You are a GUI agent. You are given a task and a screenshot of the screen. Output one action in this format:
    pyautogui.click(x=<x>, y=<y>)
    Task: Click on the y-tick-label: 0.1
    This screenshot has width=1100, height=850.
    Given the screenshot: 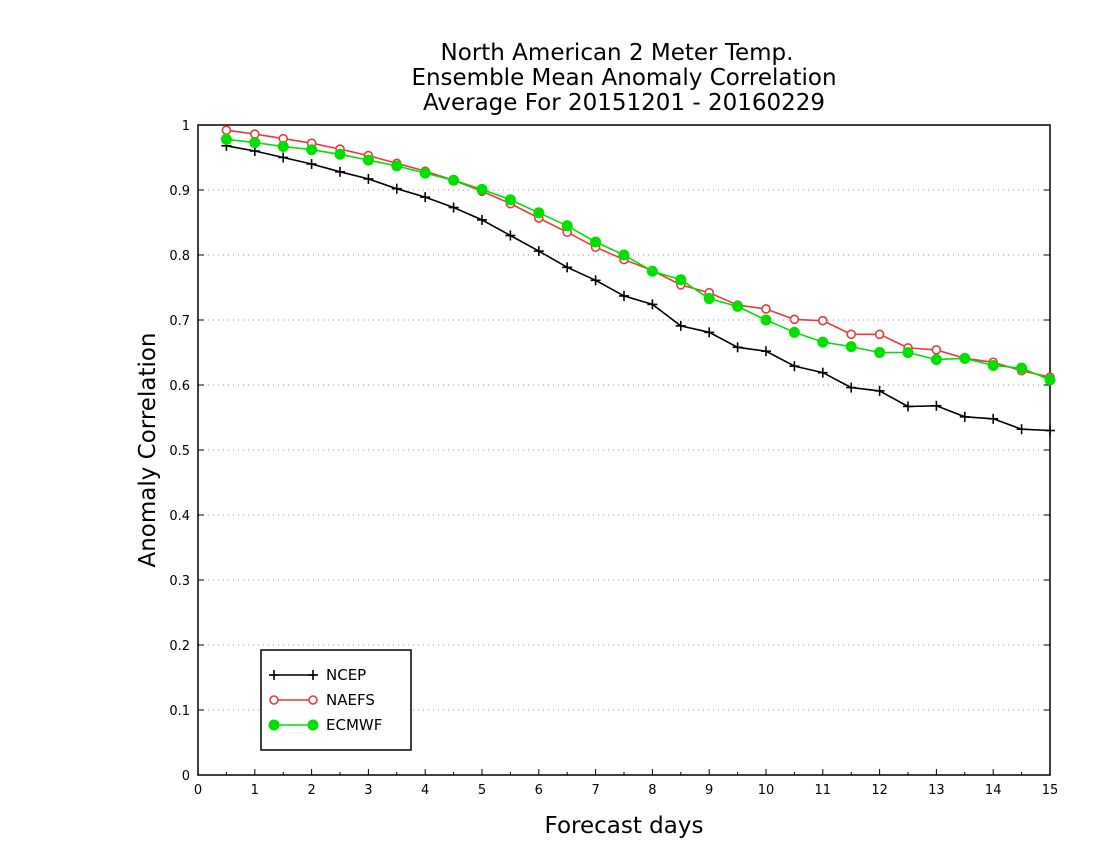 What is the action you would take?
    pyautogui.click(x=179, y=711)
    